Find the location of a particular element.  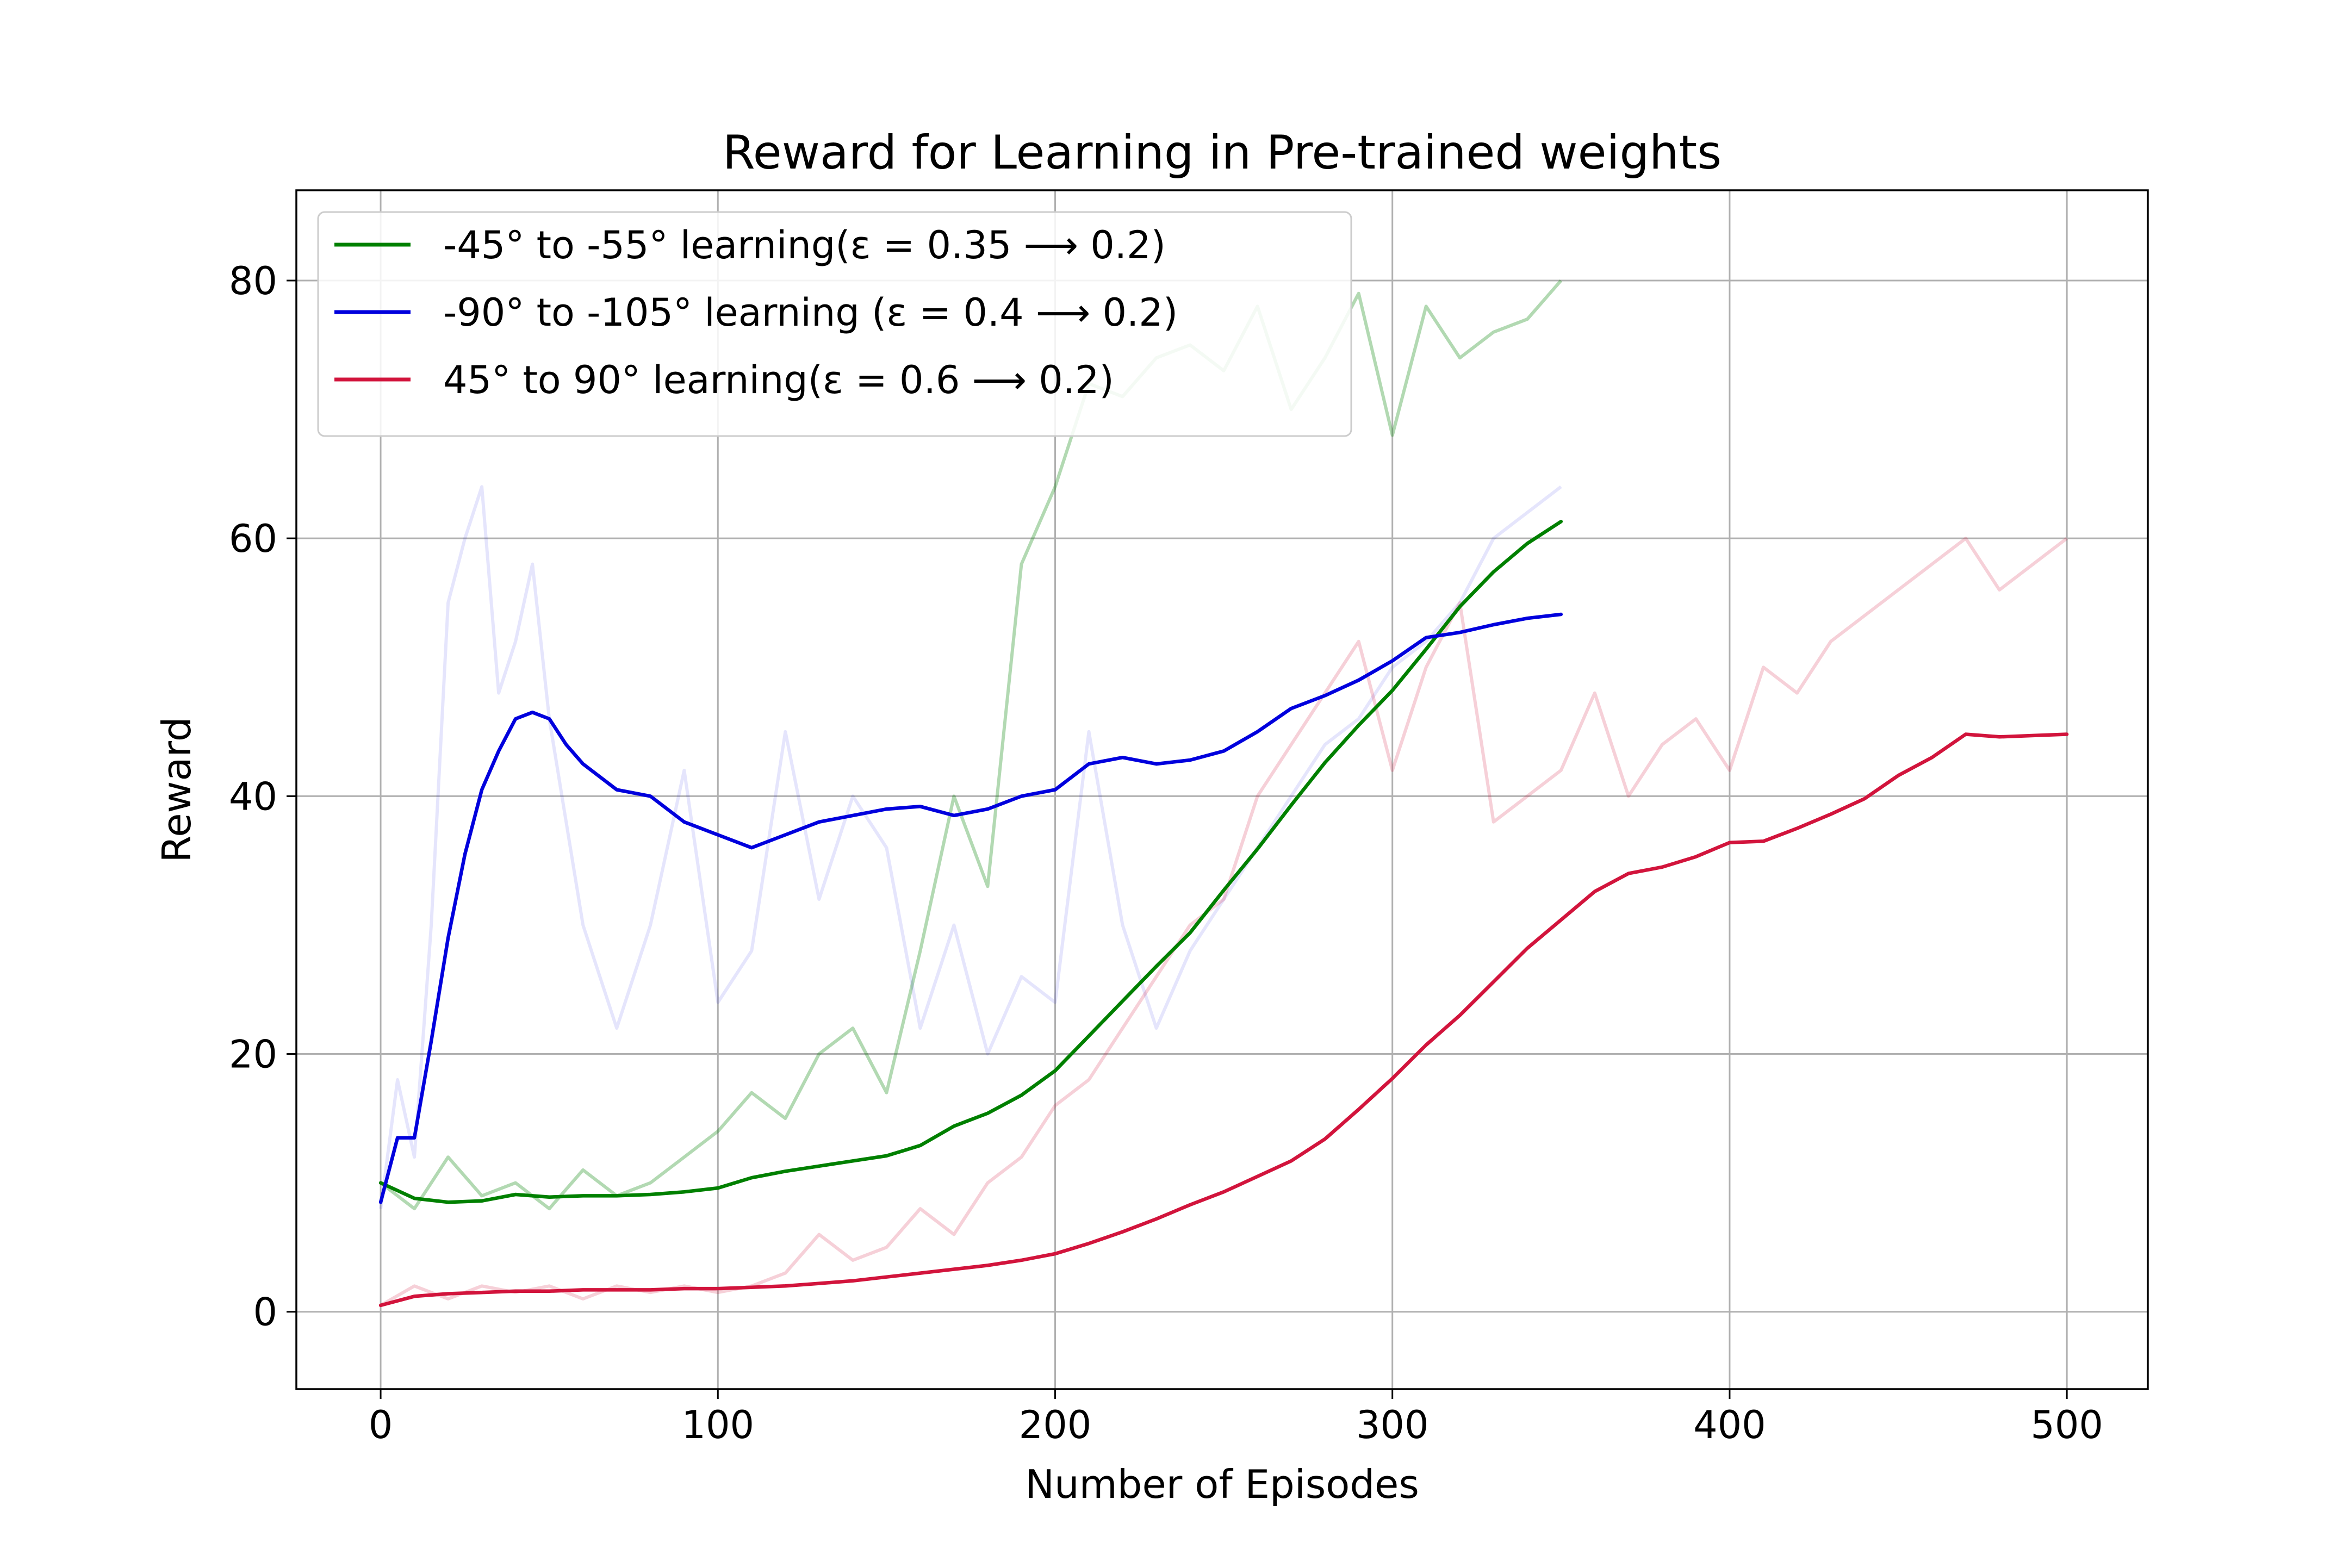

y-tick-label: 60 is located at coordinates (253, 539).